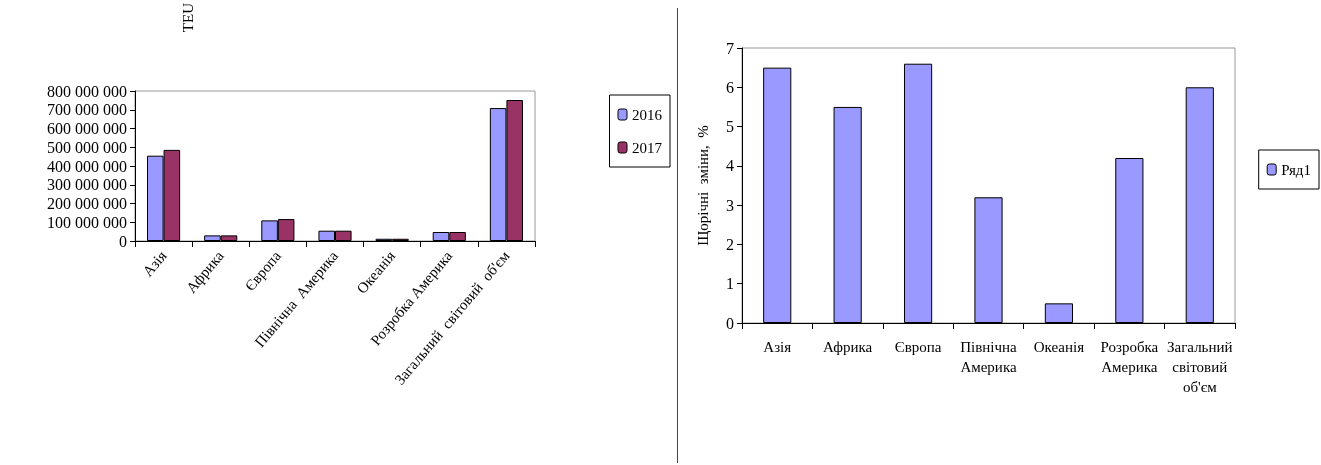 Image resolution: width=1321 pixels, height=465 pixels. I want to click on x-tick-label: Океанія, so click(1059, 347).